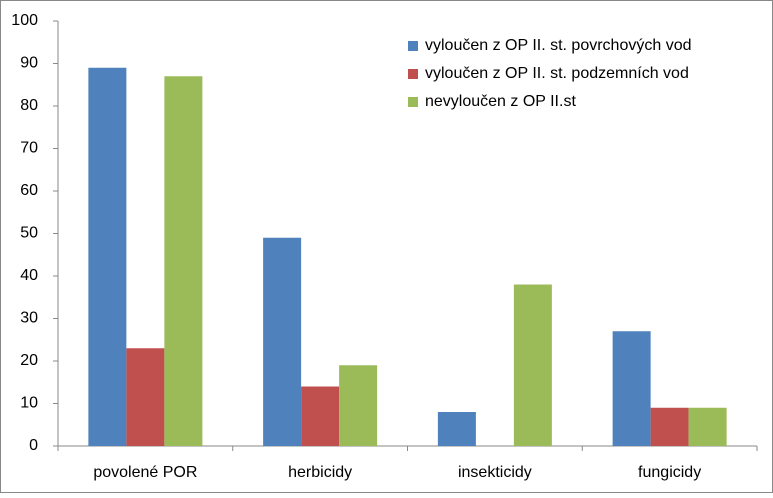 Image resolution: width=773 pixels, height=498 pixels. What do you see at coordinates (29, 403) in the screenshot?
I see `y-tick-label: 10` at bounding box center [29, 403].